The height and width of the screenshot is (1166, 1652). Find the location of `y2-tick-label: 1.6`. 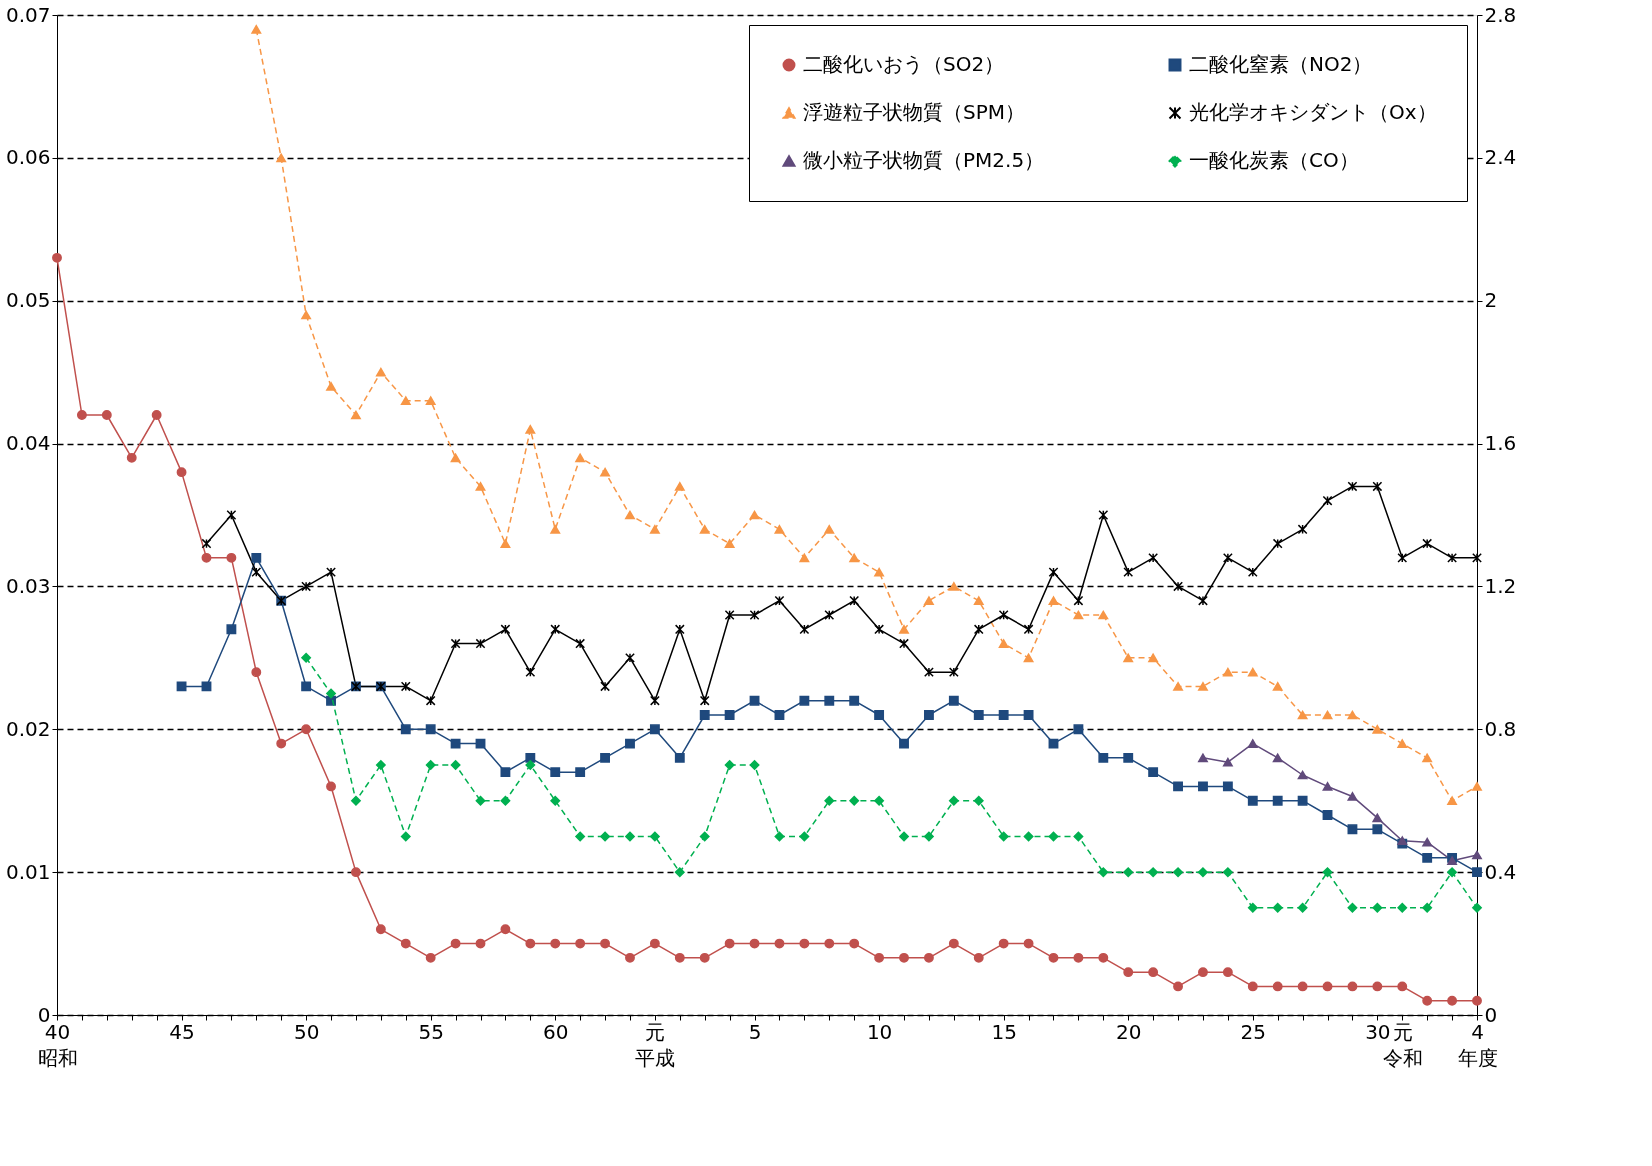

y2-tick-label: 1.6 is located at coordinates (1500, 443).